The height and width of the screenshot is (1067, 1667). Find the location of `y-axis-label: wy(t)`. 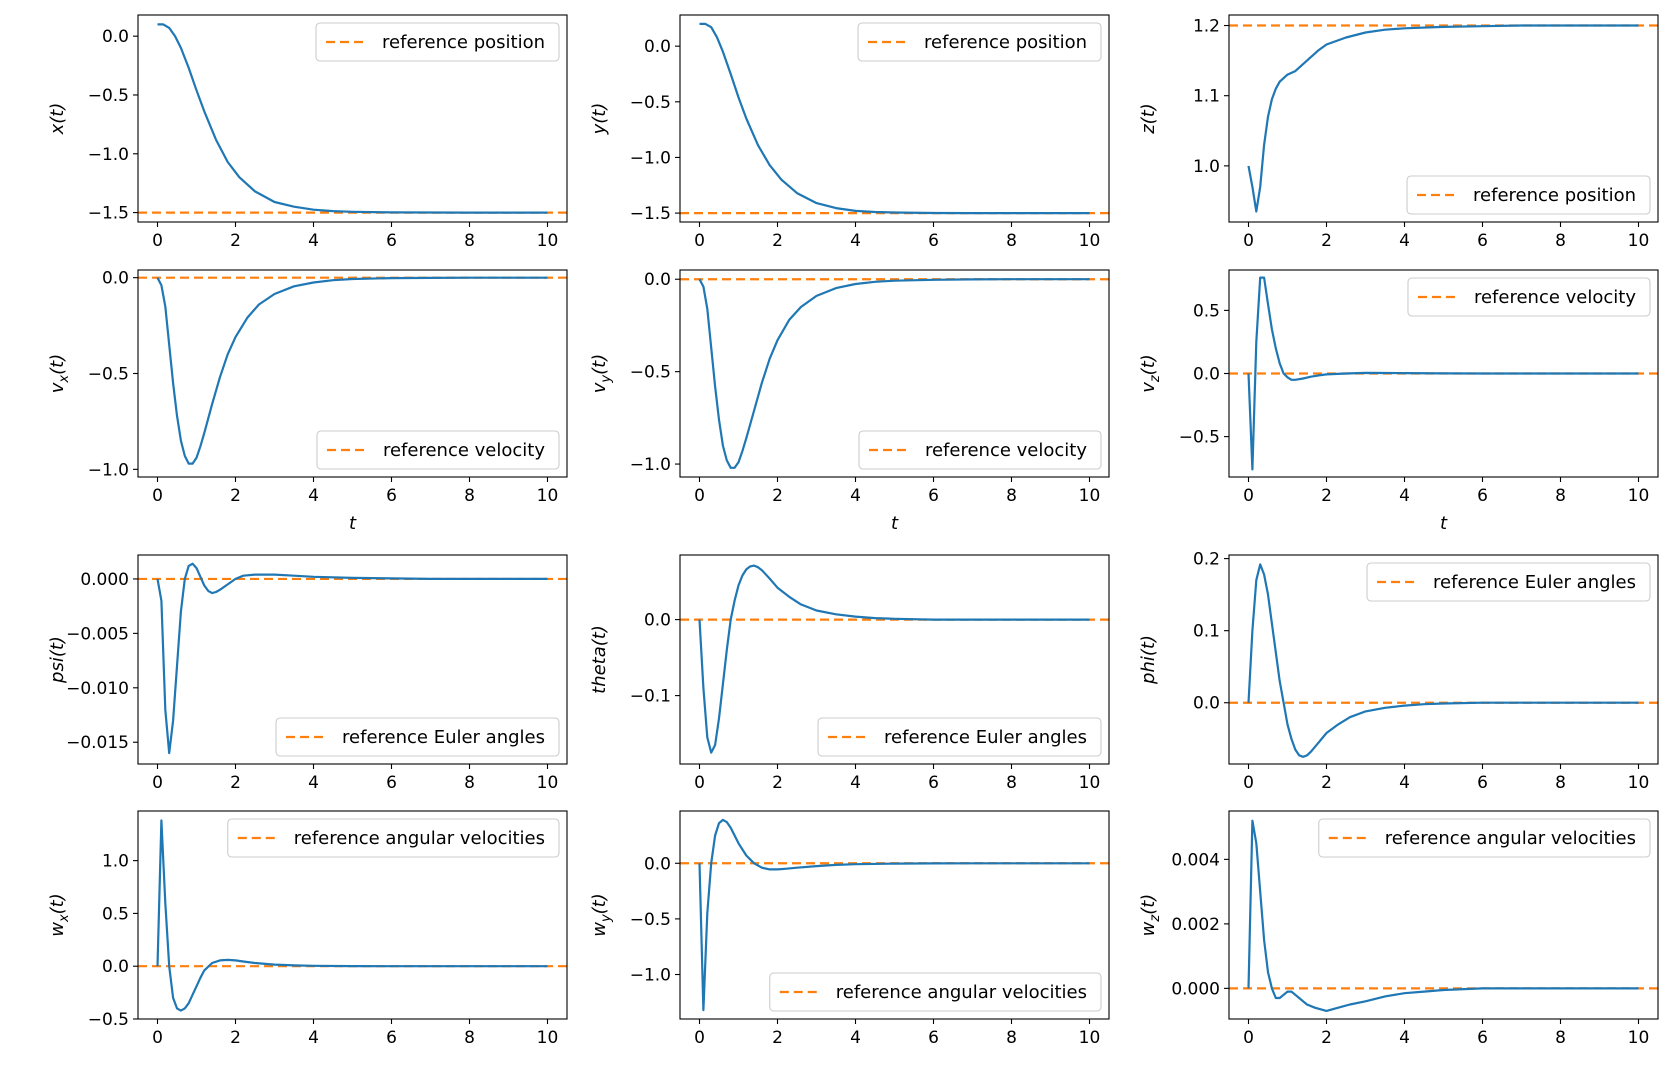

y-axis-label: wy(t) is located at coordinates (601, 915).